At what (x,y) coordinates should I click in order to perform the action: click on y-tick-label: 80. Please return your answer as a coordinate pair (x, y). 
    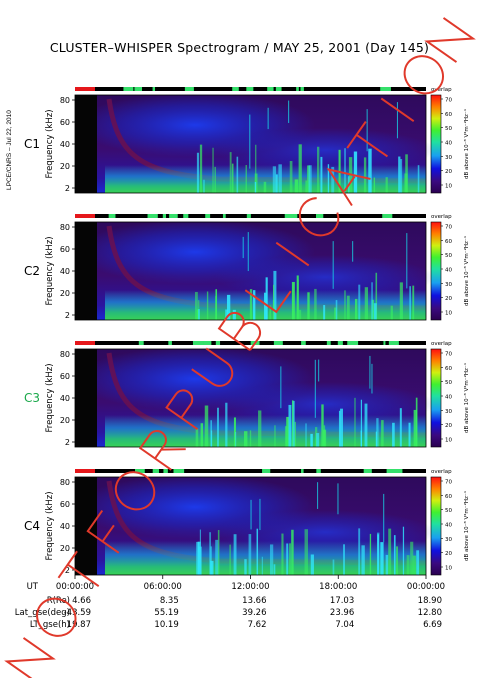
    Looking at the image, I should click on (65, 100).